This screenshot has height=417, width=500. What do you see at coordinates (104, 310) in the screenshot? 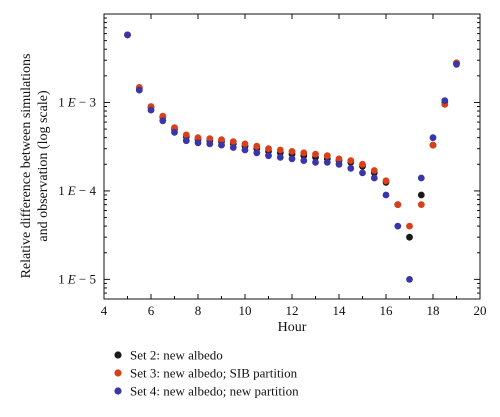
I see `x-tick-label: 4` at bounding box center [104, 310].